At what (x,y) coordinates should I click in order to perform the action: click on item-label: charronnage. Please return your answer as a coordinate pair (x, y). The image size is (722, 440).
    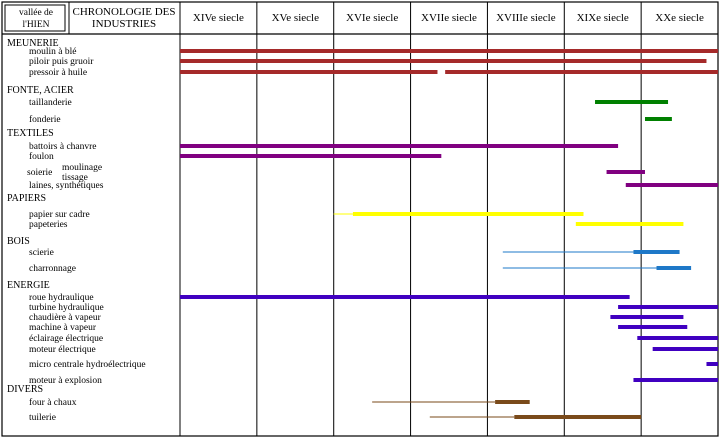
    Looking at the image, I should click on (52, 269).